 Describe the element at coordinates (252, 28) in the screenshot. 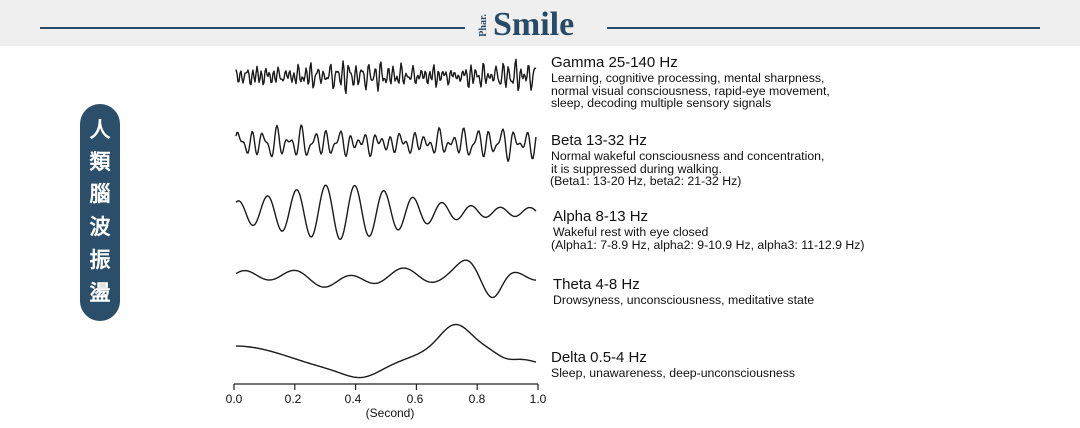

I see `header-rule-left` at that location.